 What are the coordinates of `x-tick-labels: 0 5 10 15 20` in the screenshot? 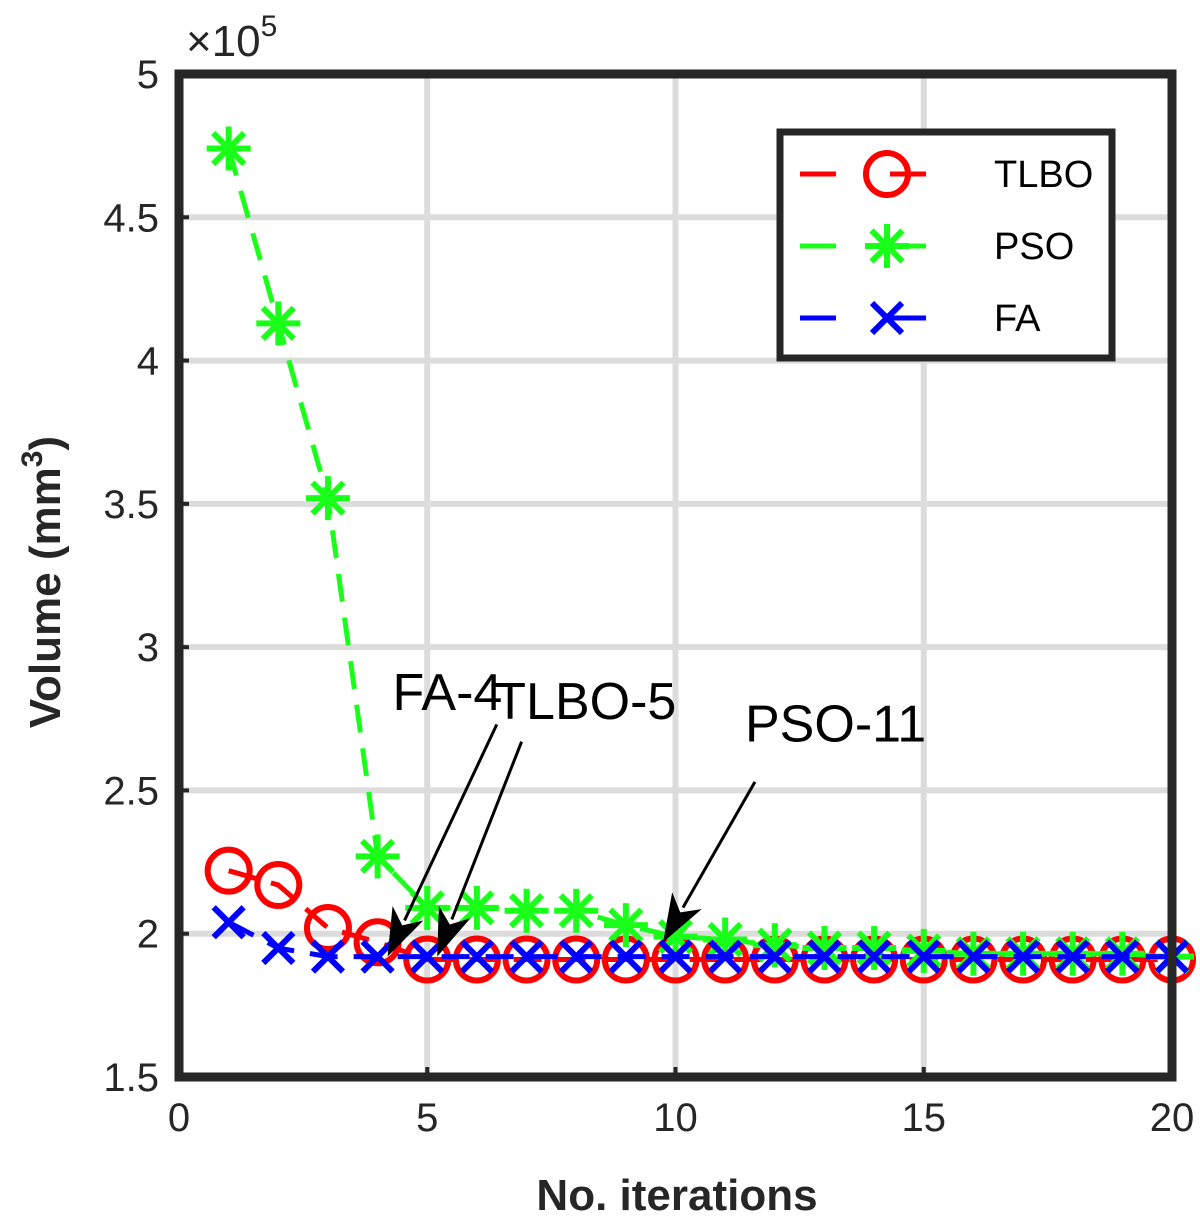 It's located at (681, 1103).